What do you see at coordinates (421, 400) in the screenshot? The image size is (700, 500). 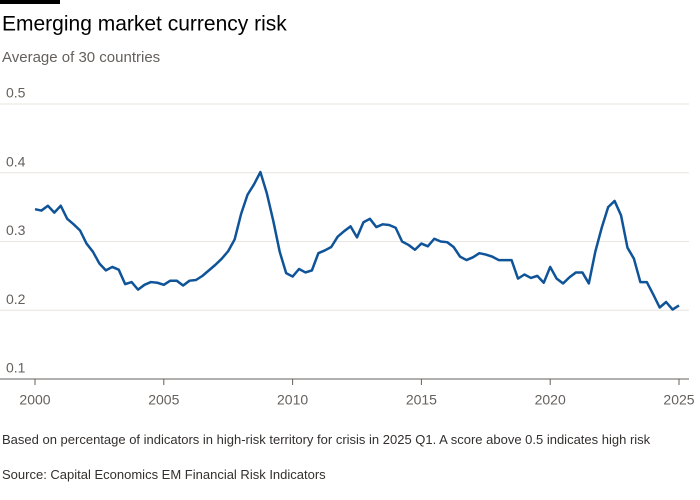 I see `x-tick-label: 2015` at bounding box center [421, 400].